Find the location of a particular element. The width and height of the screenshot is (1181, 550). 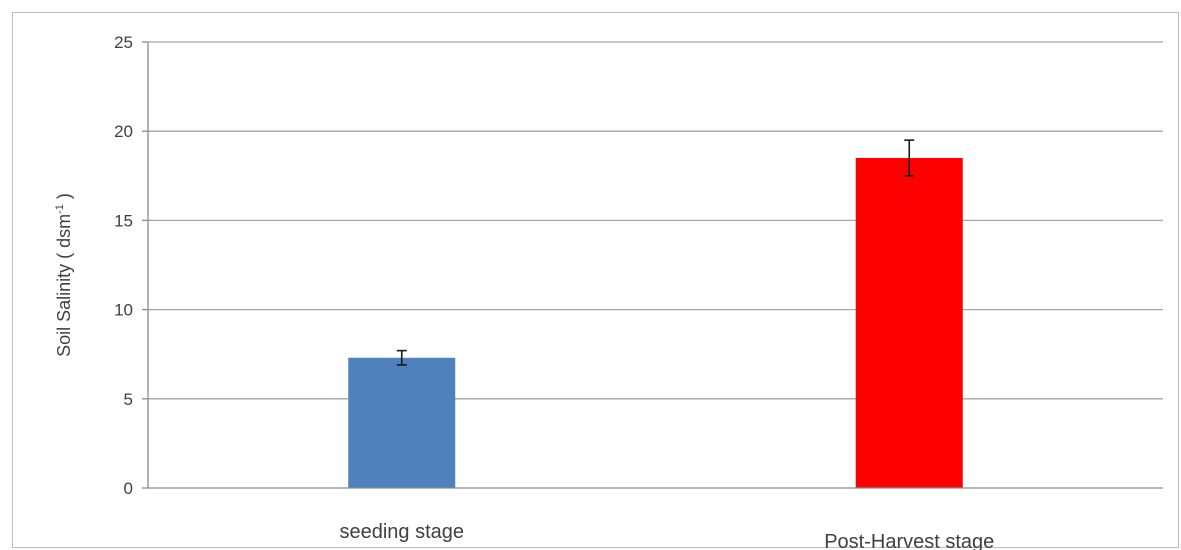

bar-seeding-stage is located at coordinates (402, 422).